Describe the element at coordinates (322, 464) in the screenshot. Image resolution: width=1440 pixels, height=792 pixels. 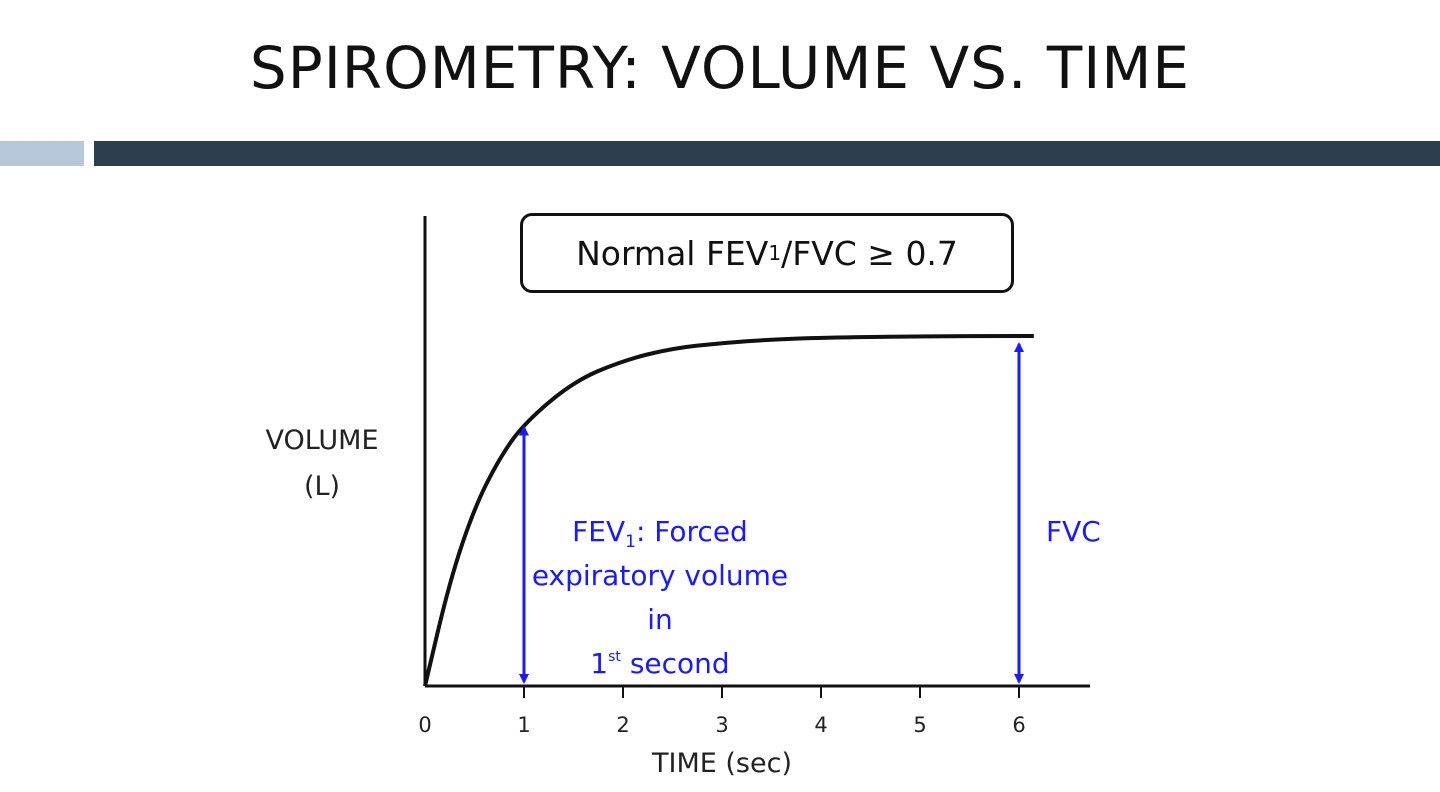
I see `y-axis-label: VOLUME (L)` at that location.